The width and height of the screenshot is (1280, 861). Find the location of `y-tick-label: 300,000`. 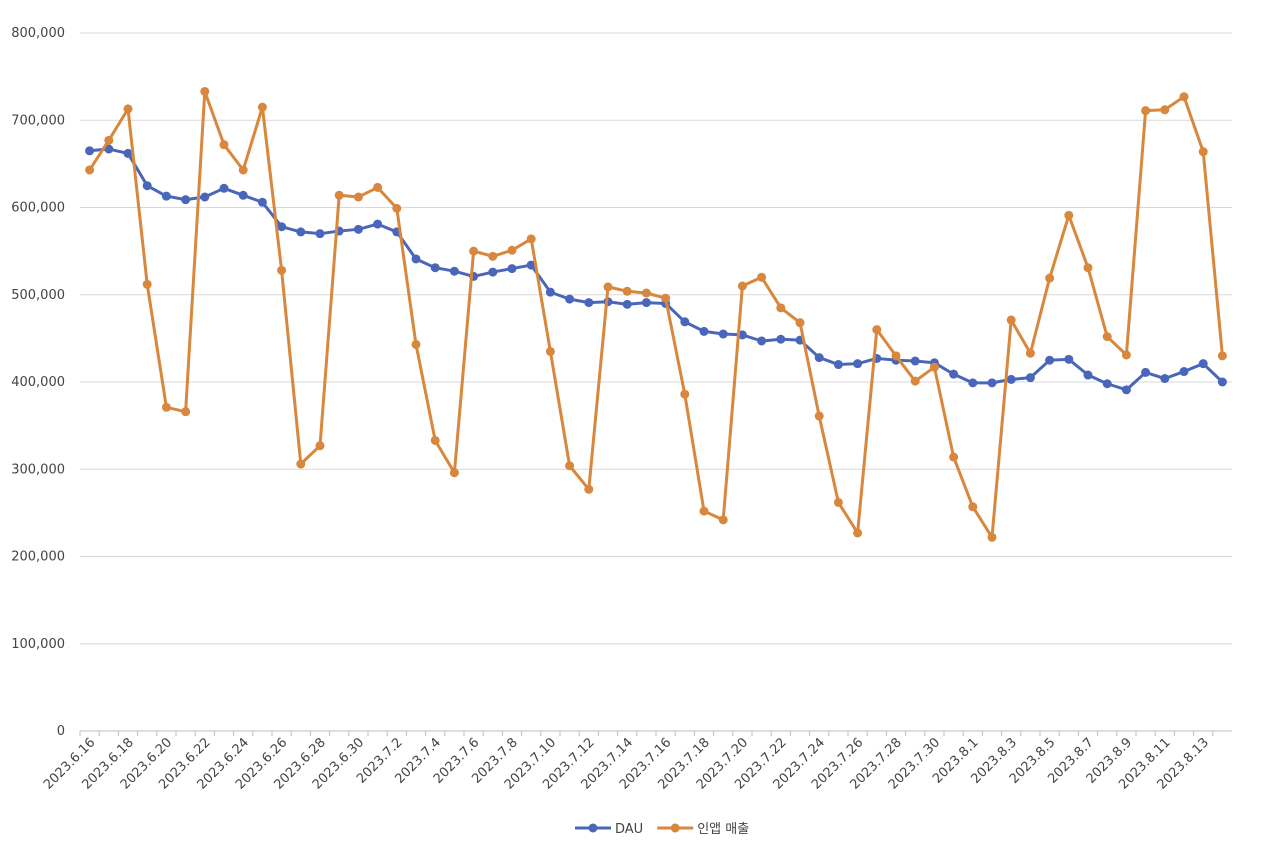

y-tick-label: 300,000 is located at coordinates (38, 469).